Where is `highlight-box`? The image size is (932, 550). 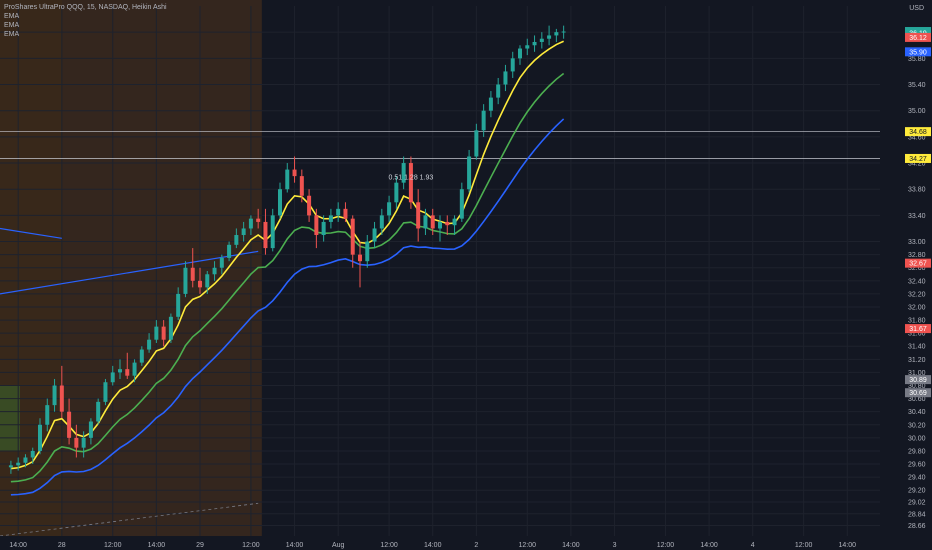
highlight-box is located at coordinates (10, 418).